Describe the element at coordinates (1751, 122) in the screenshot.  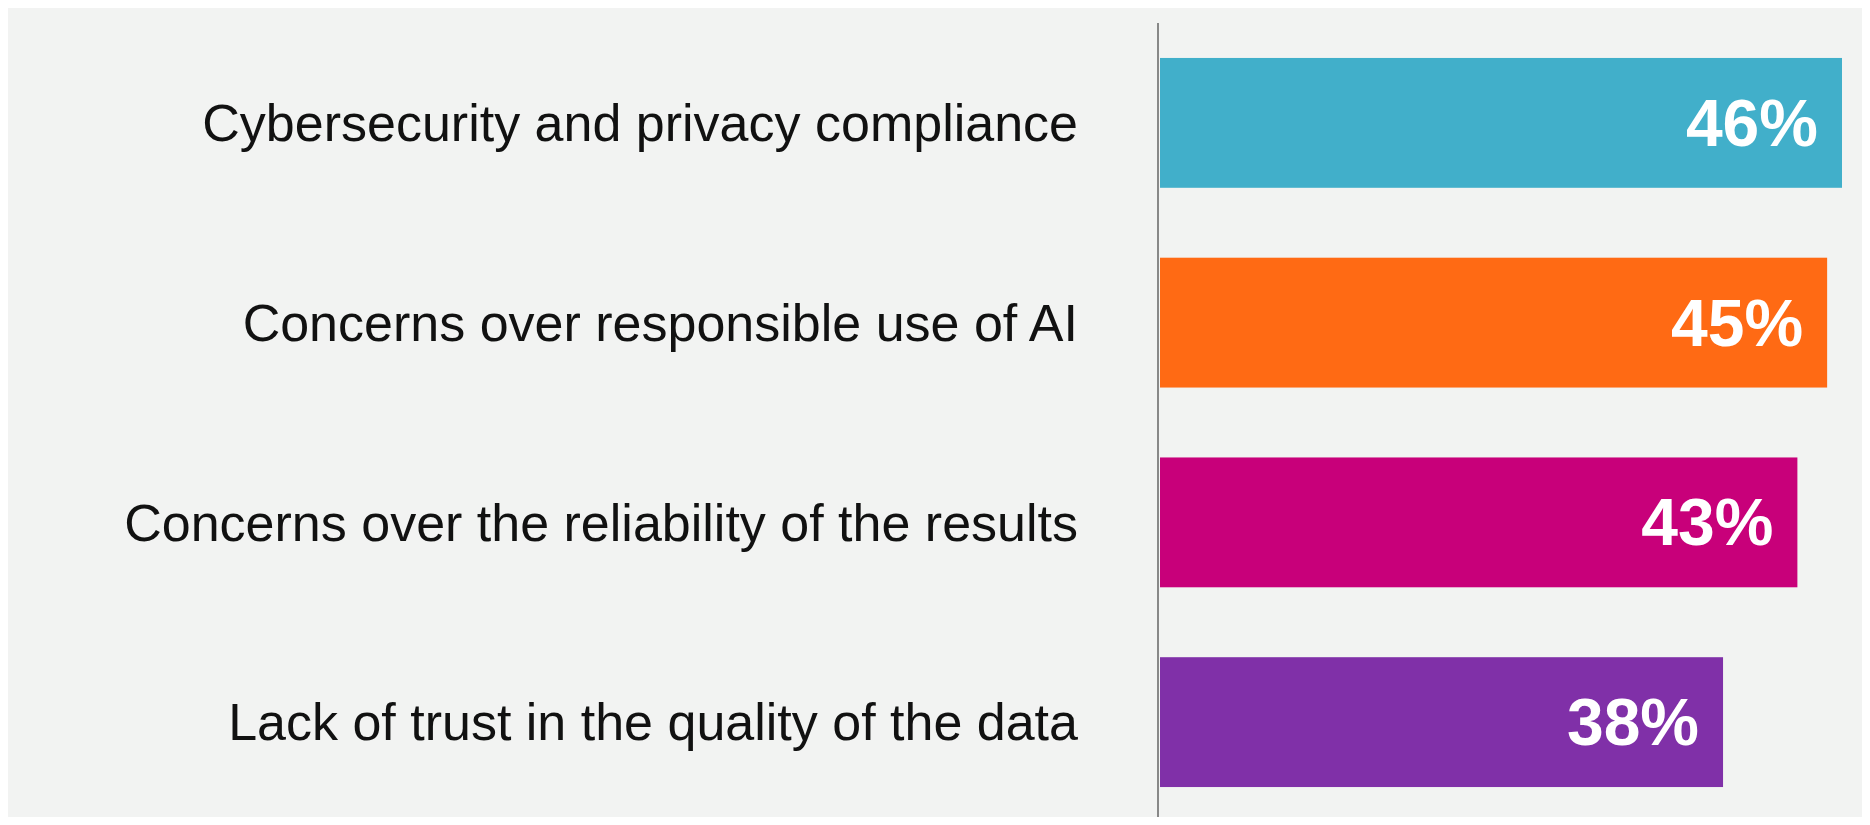
I see `data-label: 46%` at that location.